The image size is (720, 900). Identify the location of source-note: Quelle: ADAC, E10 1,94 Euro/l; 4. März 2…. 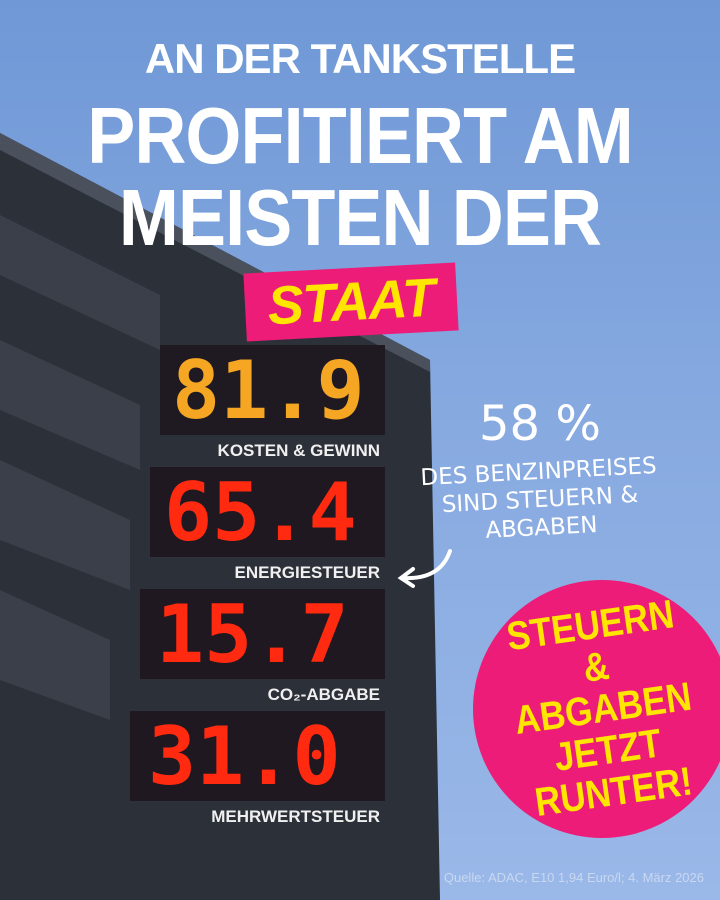
(573, 877).